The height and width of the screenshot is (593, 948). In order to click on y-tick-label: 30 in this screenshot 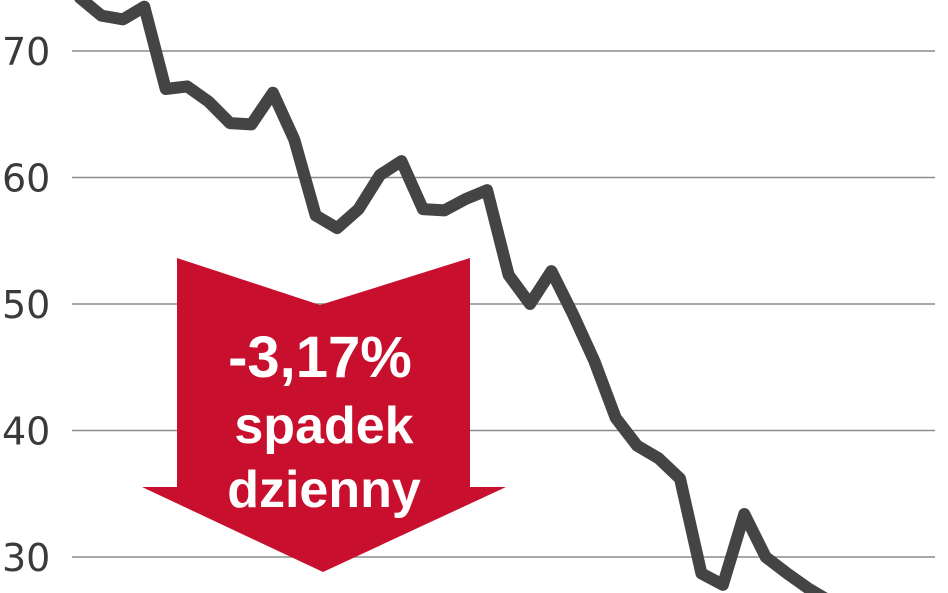, I will do `click(26, 558)`.